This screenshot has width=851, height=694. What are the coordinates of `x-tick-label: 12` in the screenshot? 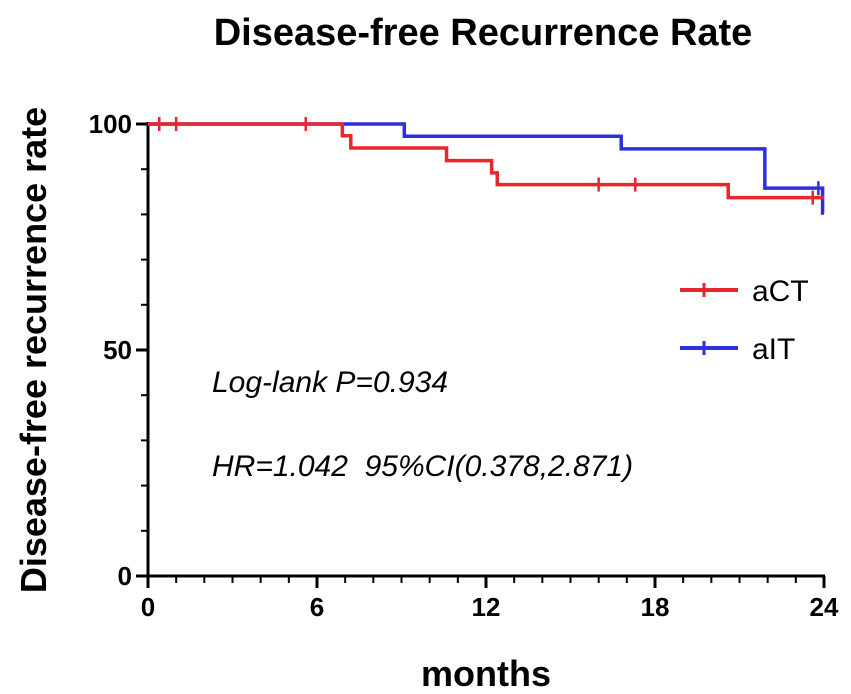 It's located at (486, 607).